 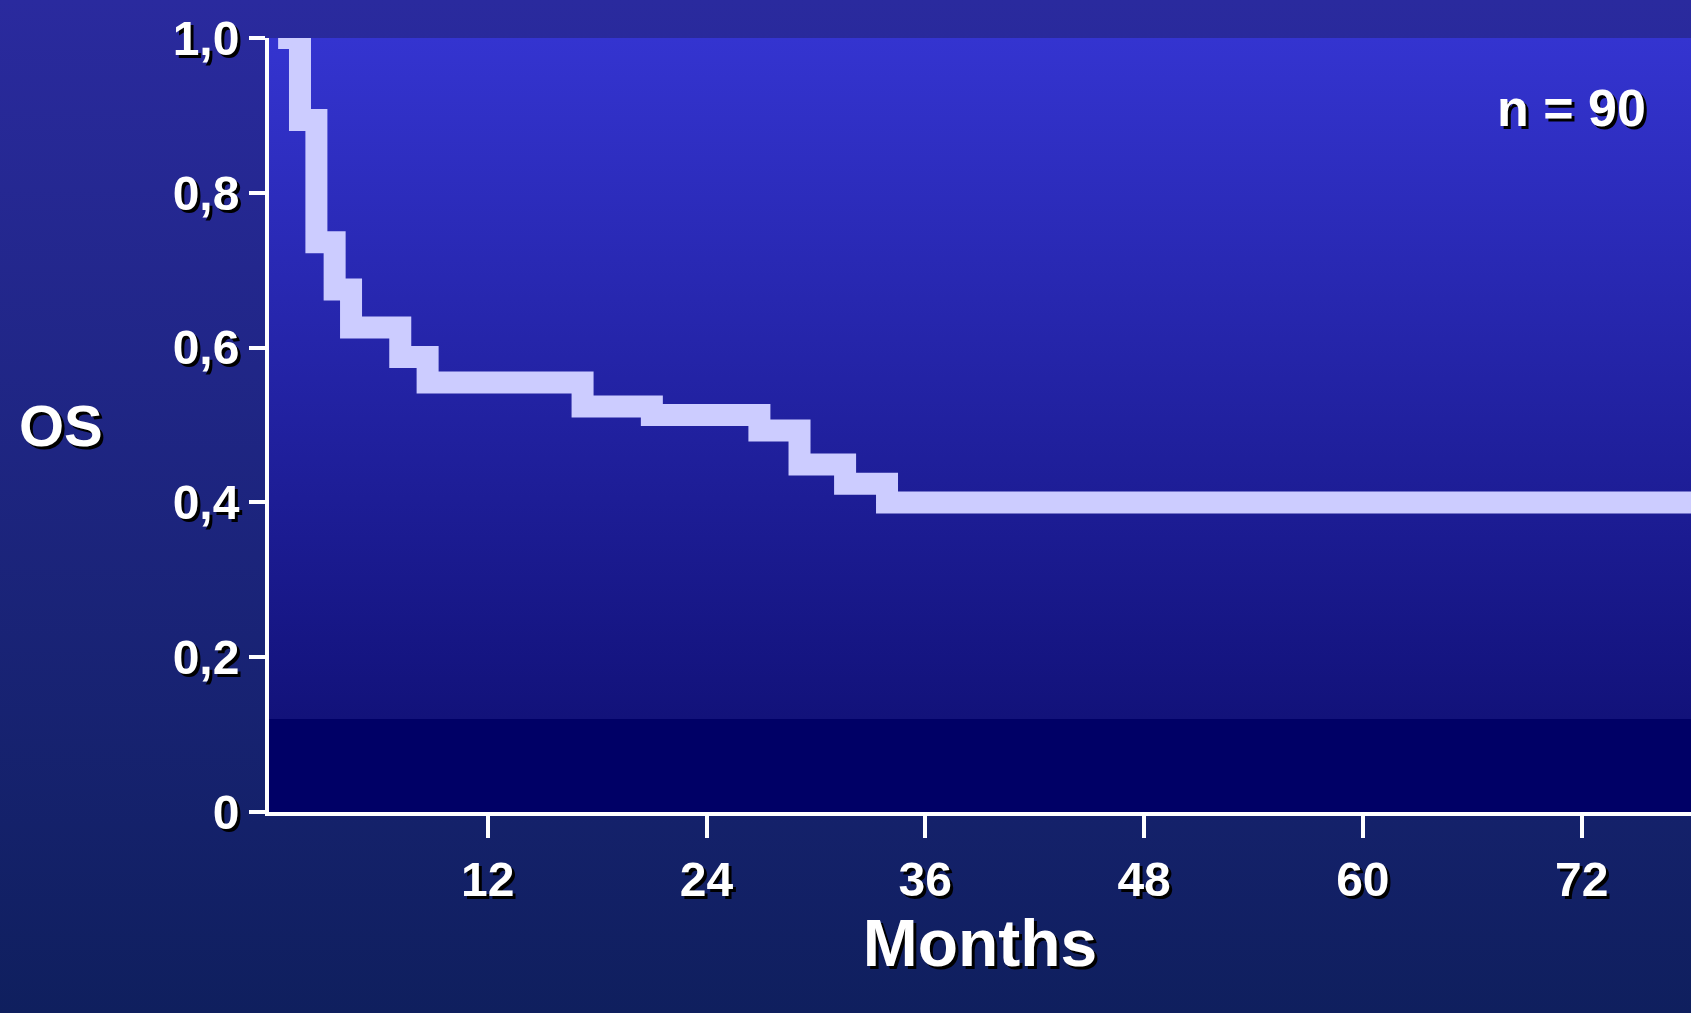 What do you see at coordinates (1363, 879) in the screenshot?
I see `x-tick-label: 60` at bounding box center [1363, 879].